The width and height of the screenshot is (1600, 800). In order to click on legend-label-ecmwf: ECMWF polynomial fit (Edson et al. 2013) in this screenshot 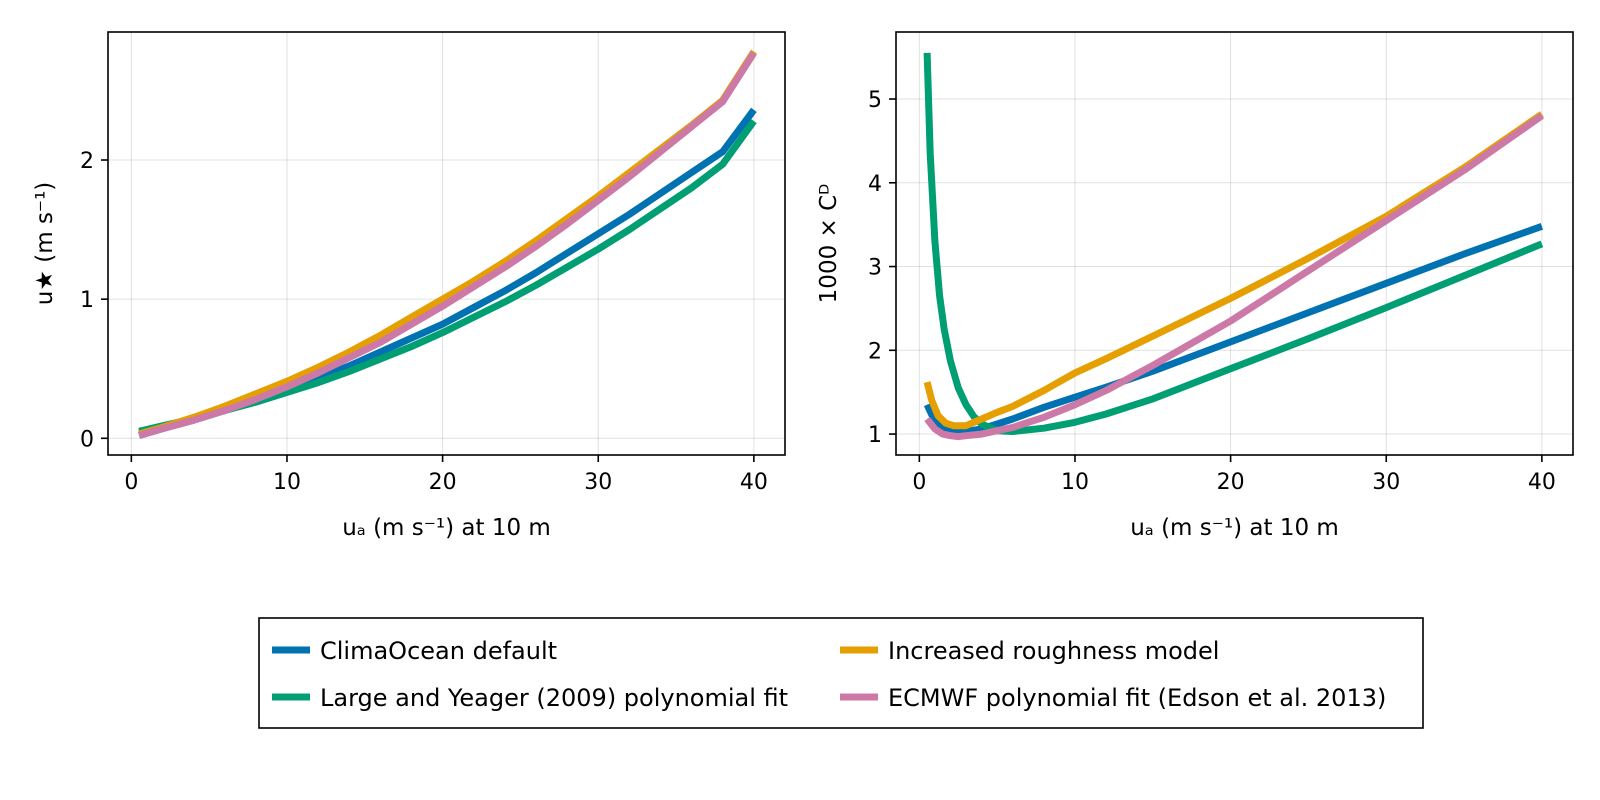, I will do `click(1137, 698)`.